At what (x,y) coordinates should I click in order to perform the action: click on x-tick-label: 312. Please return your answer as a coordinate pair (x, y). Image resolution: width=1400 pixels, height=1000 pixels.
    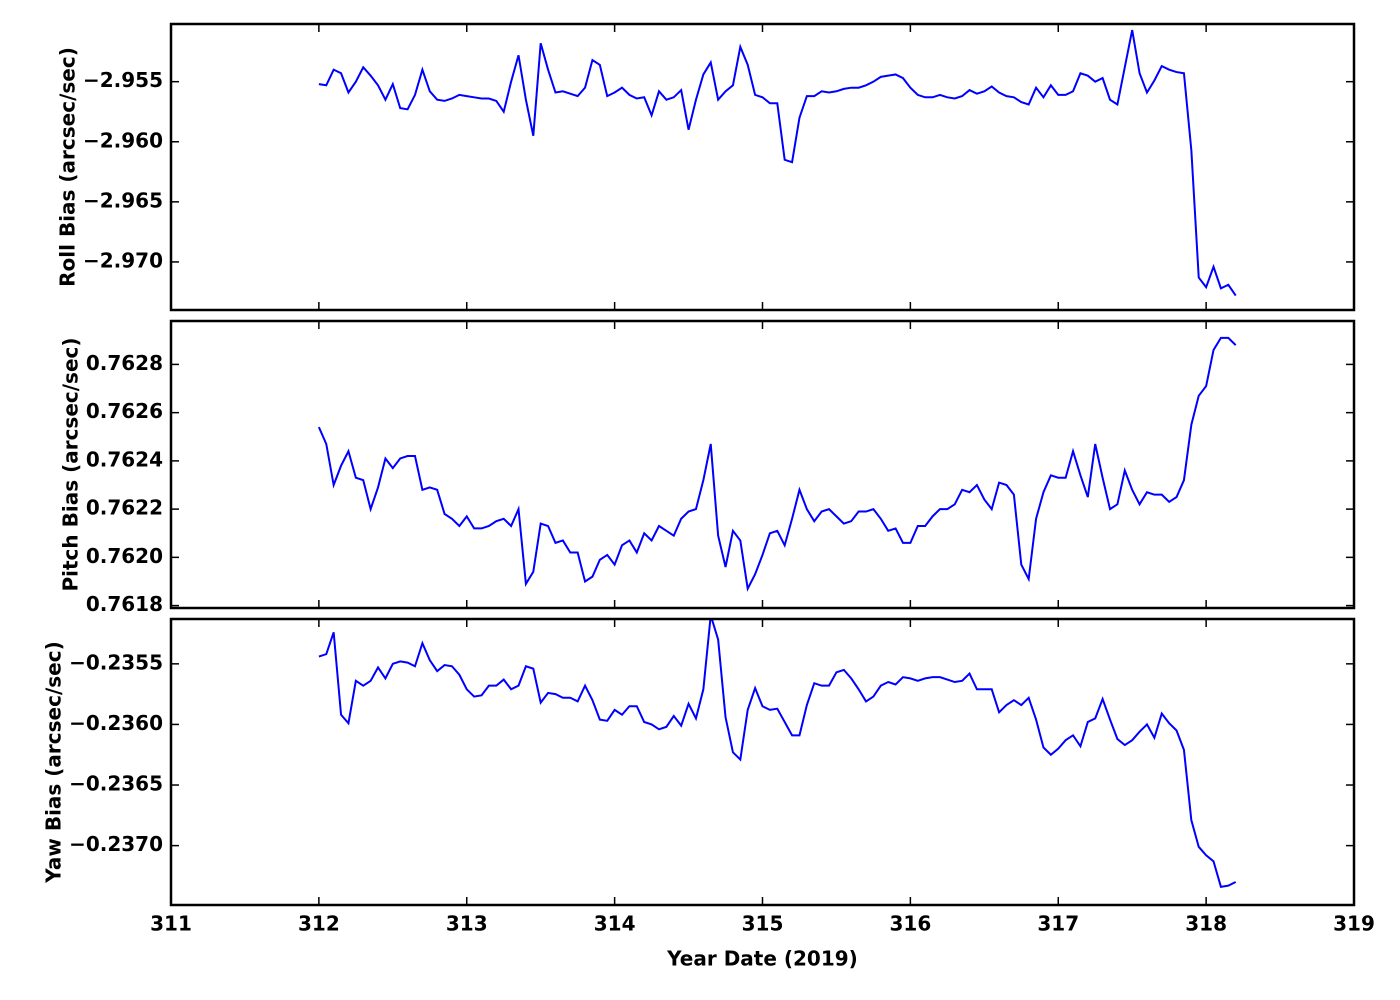
    Looking at the image, I should click on (319, 924).